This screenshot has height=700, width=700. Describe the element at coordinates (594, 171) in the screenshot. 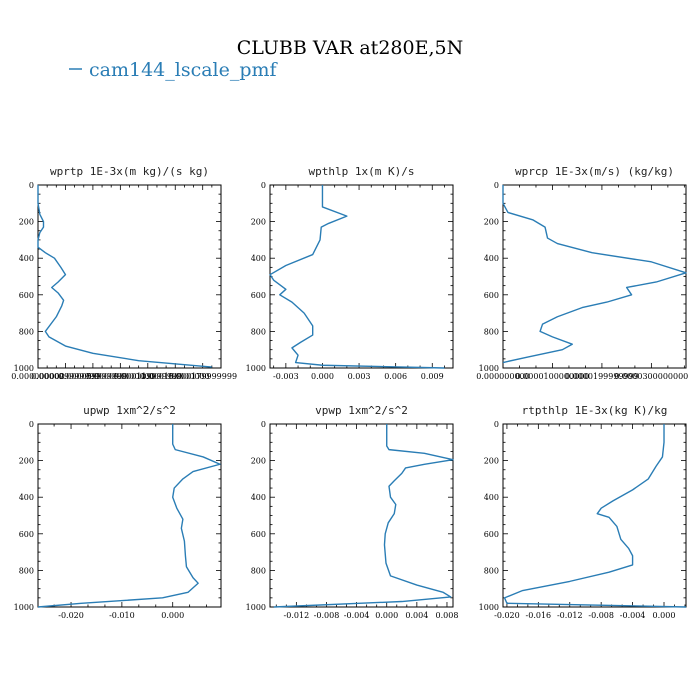

I see `panel-title: wprcp 1E-3x(m/s) (kg/kg)` at that location.